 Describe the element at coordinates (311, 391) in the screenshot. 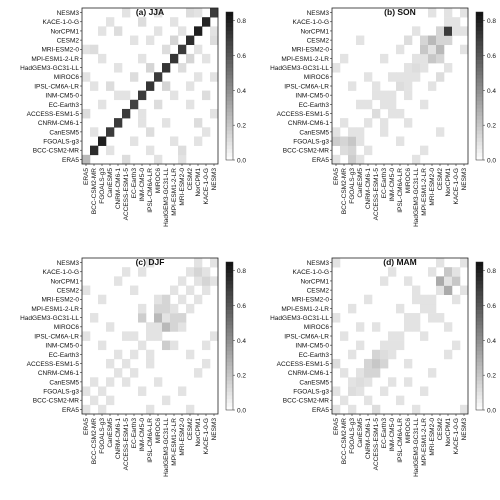

I see `y-tick-label: FGOALS-g3` at that location.